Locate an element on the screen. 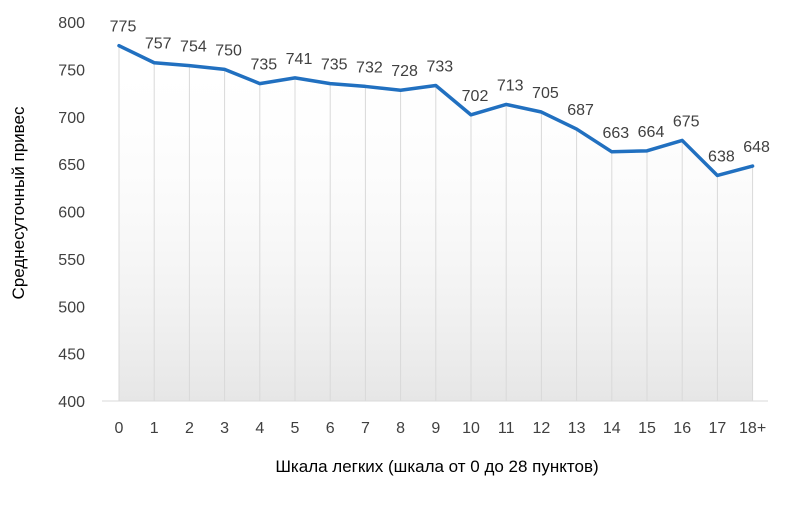  data-label-5: 741 is located at coordinates (299, 59).